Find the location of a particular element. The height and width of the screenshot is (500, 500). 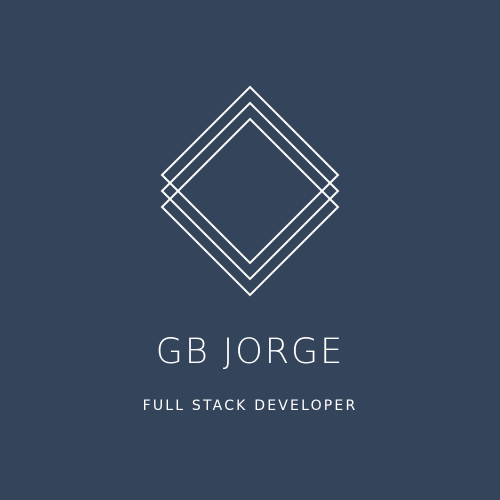

diamond-outline-bottom is located at coordinates (250, 207).